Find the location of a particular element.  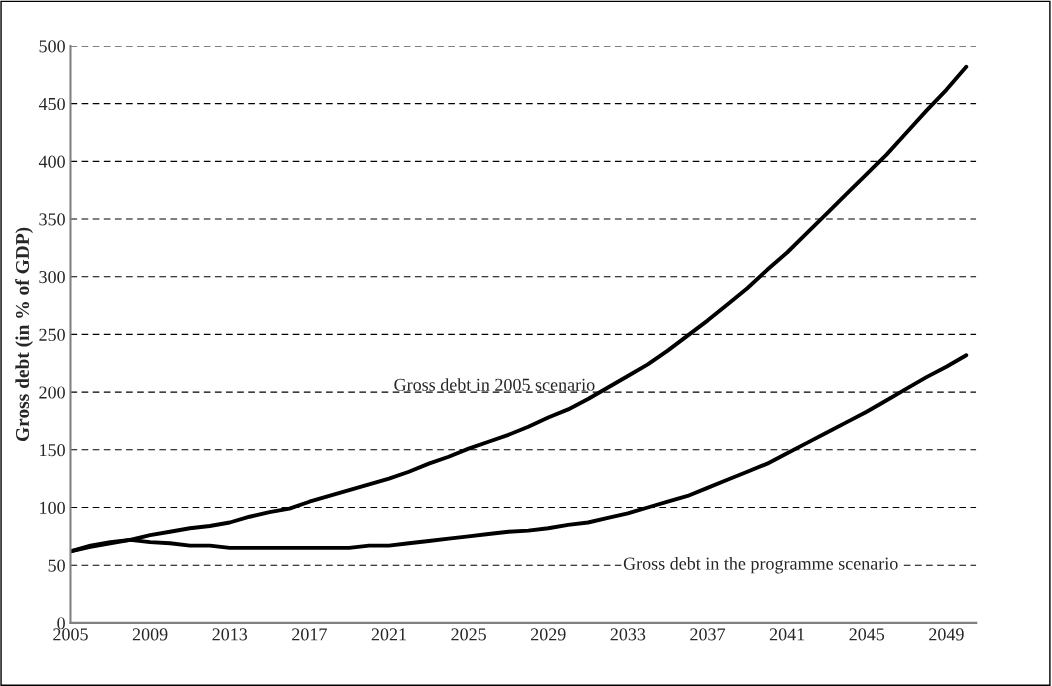

x-tick-label: 2037 is located at coordinates (708, 634).